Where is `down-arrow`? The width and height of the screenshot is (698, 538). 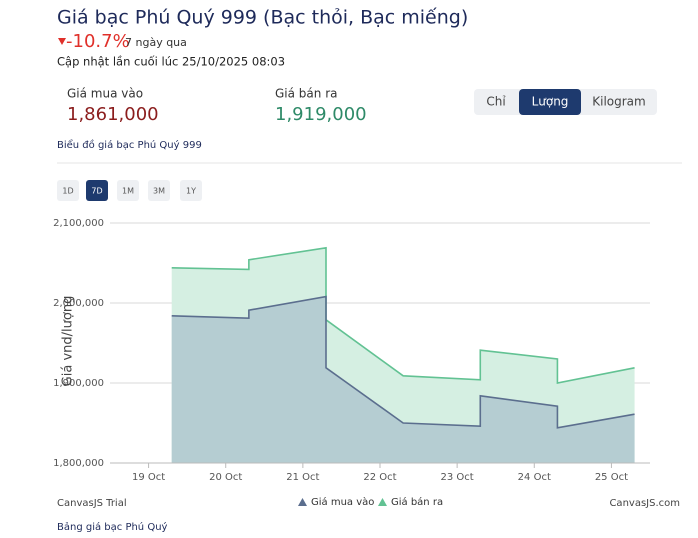
down-arrow is located at coordinates (62, 41).